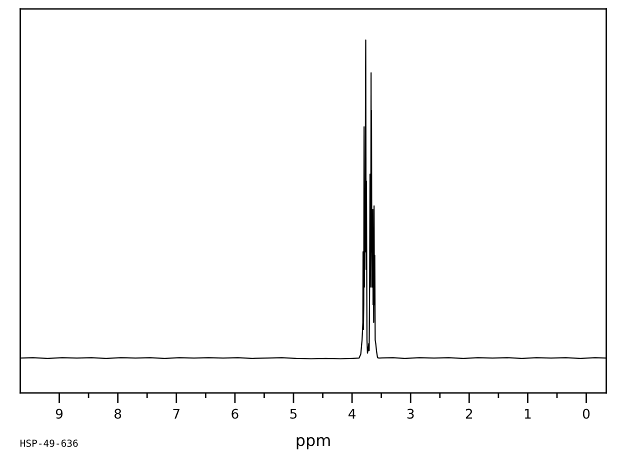 Image resolution: width=620 pixels, height=455 pixels. Describe the element at coordinates (469, 413) in the screenshot. I see `x-tick-label: 2` at that location.